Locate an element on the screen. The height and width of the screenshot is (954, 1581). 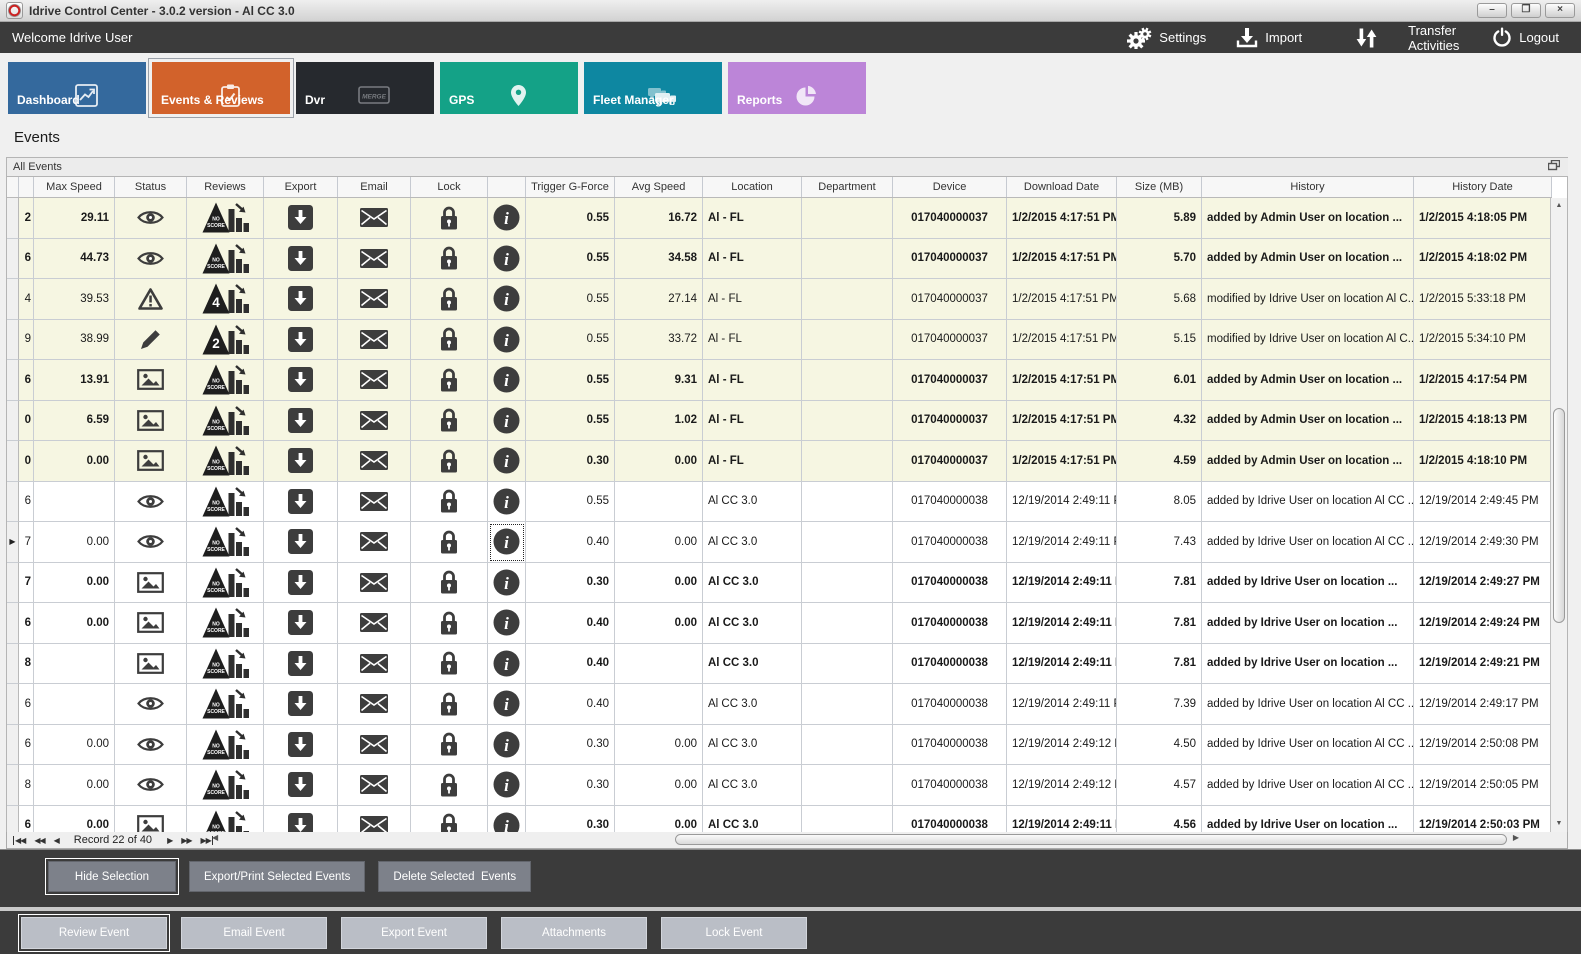
cell-size-mb: 5.70 is located at coordinates (1159, 258).